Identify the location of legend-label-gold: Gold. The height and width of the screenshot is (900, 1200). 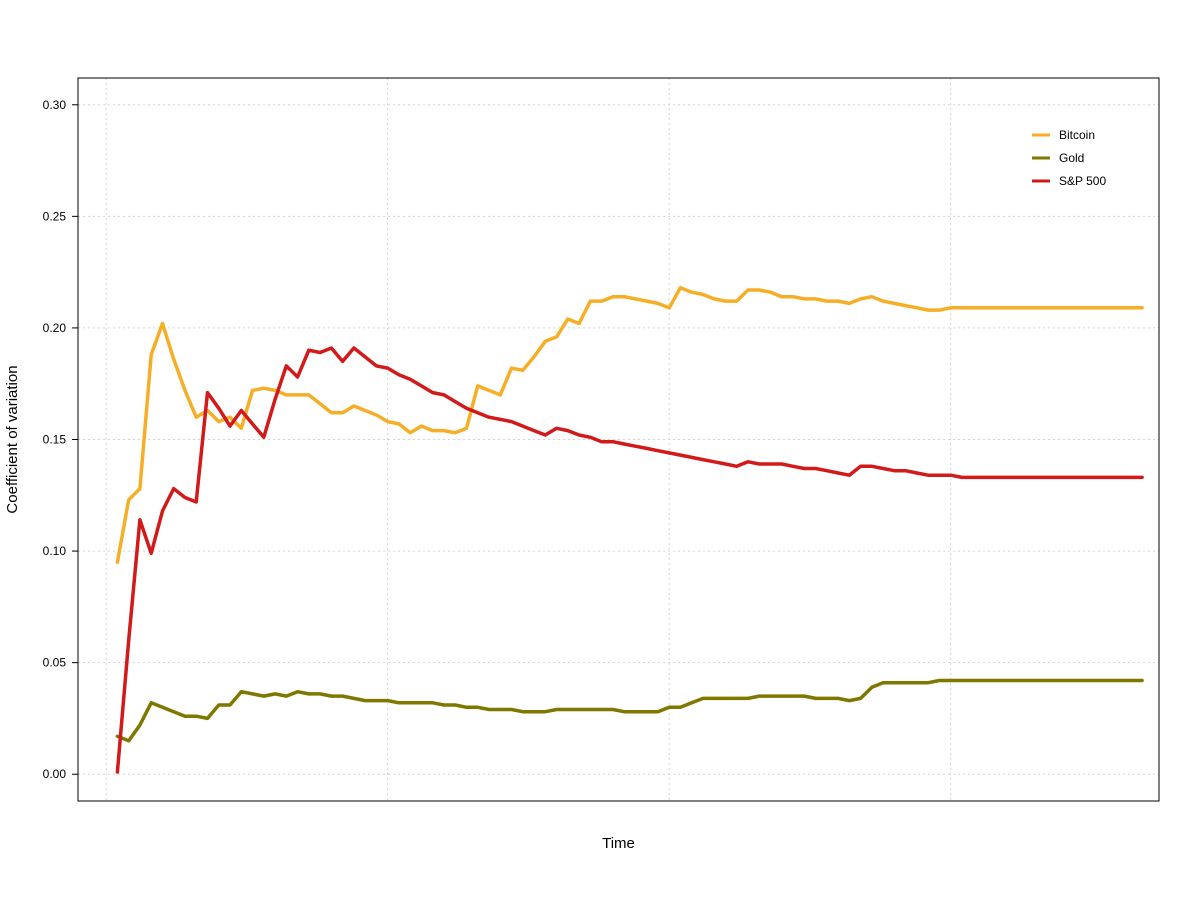
(1071, 158).